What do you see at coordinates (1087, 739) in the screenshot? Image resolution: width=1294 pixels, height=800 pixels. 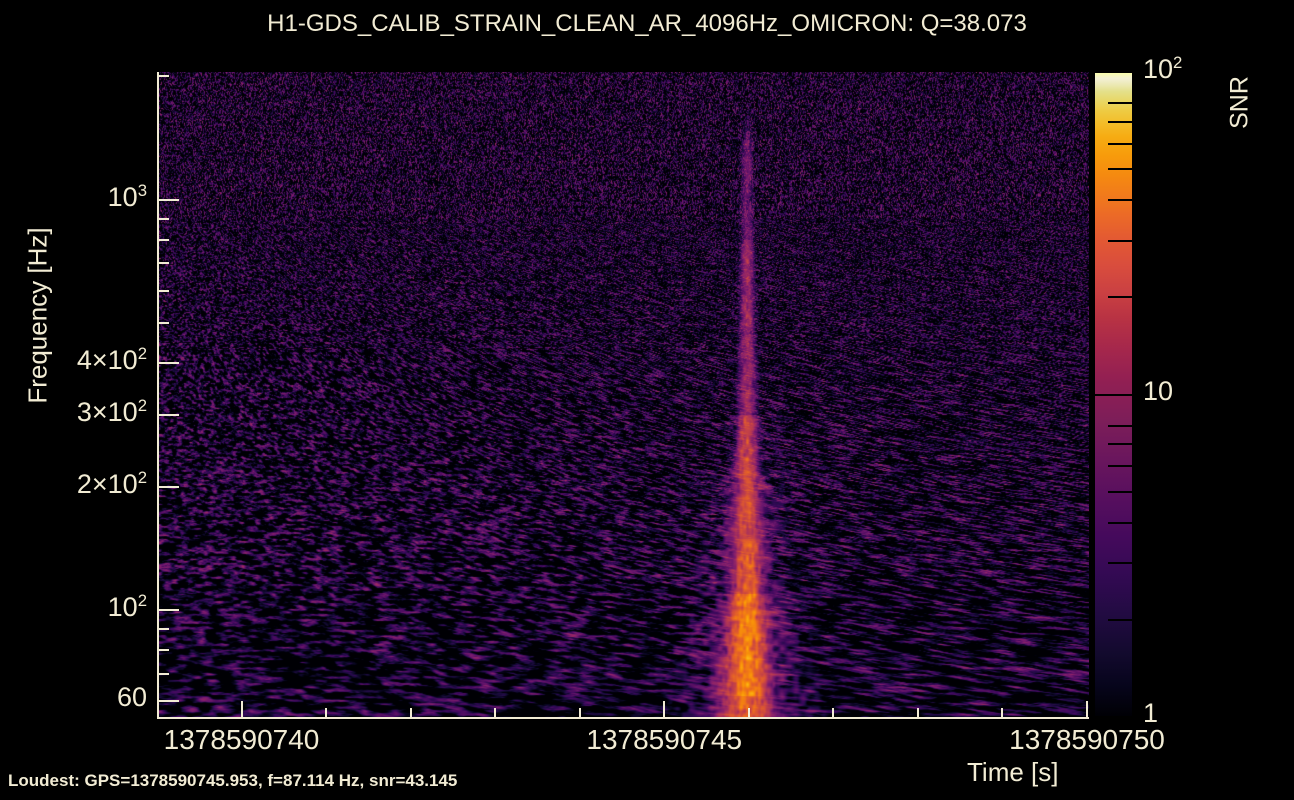 I see `x-tick-label: 1378590750` at bounding box center [1087, 739].